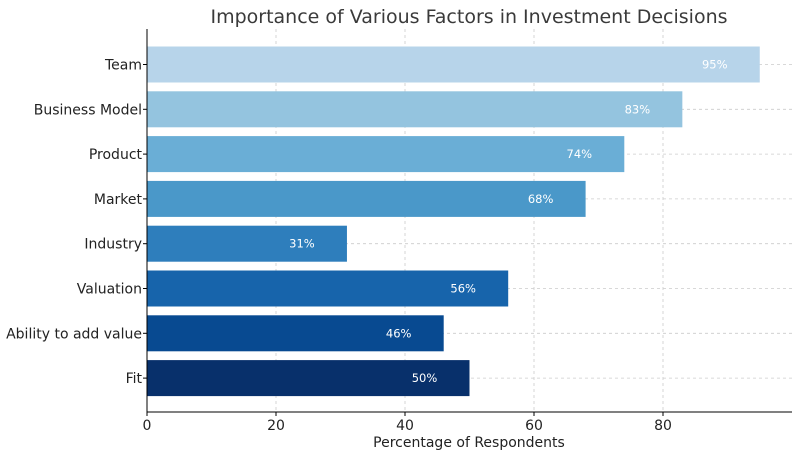 This screenshot has height=458, width=800. Describe the element at coordinates (88, 110) in the screenshot. I see `category-label: Business Model` at that location.